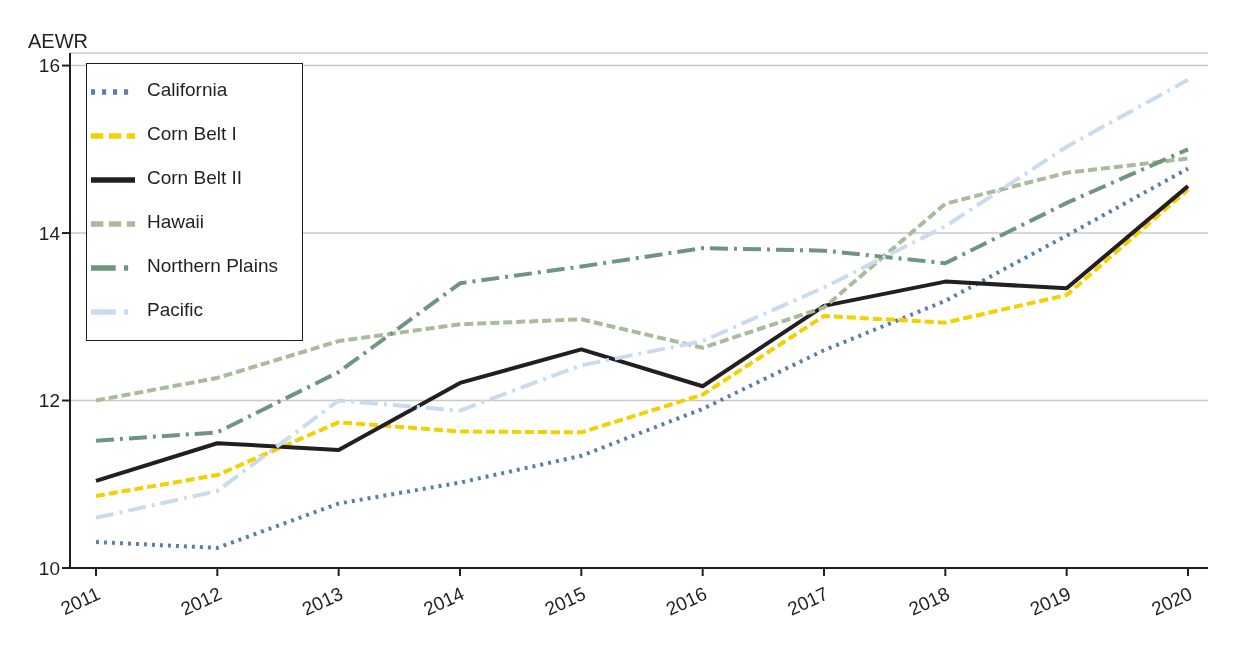  What do you see at coordinates (212, 266) in the screenshot?
I see `legend-label: Northern Plains` at bounding box center [212, 266].